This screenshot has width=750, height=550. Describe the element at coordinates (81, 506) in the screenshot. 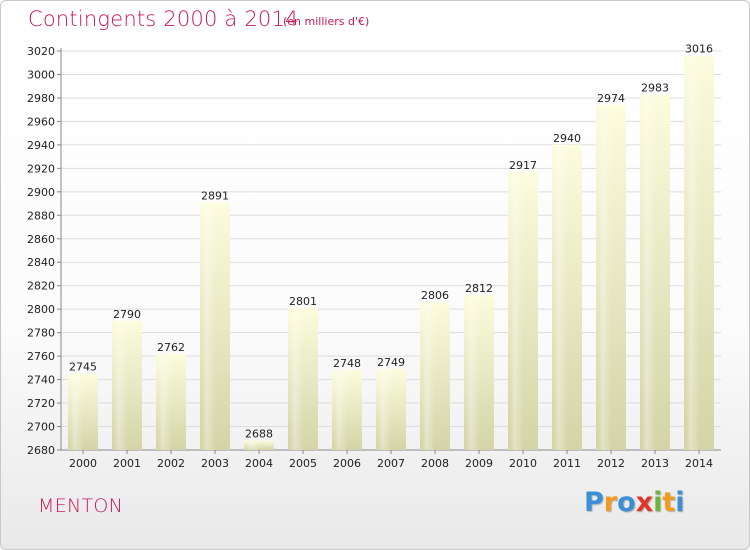

I see `location-label: MENTON` at that location.